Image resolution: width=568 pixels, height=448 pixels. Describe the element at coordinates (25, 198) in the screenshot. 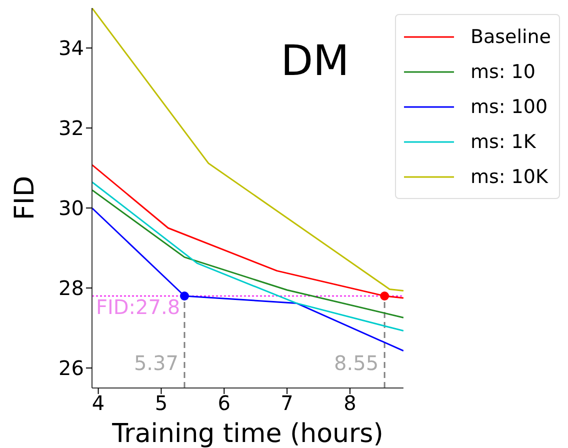

I see `y-axis-title: FID` at that location.